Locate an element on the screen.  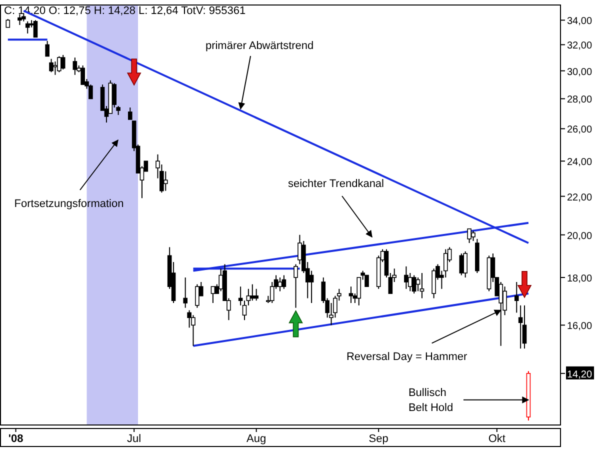
annotation: Bullisch Belt Hold is located at coordinates (431, 400).